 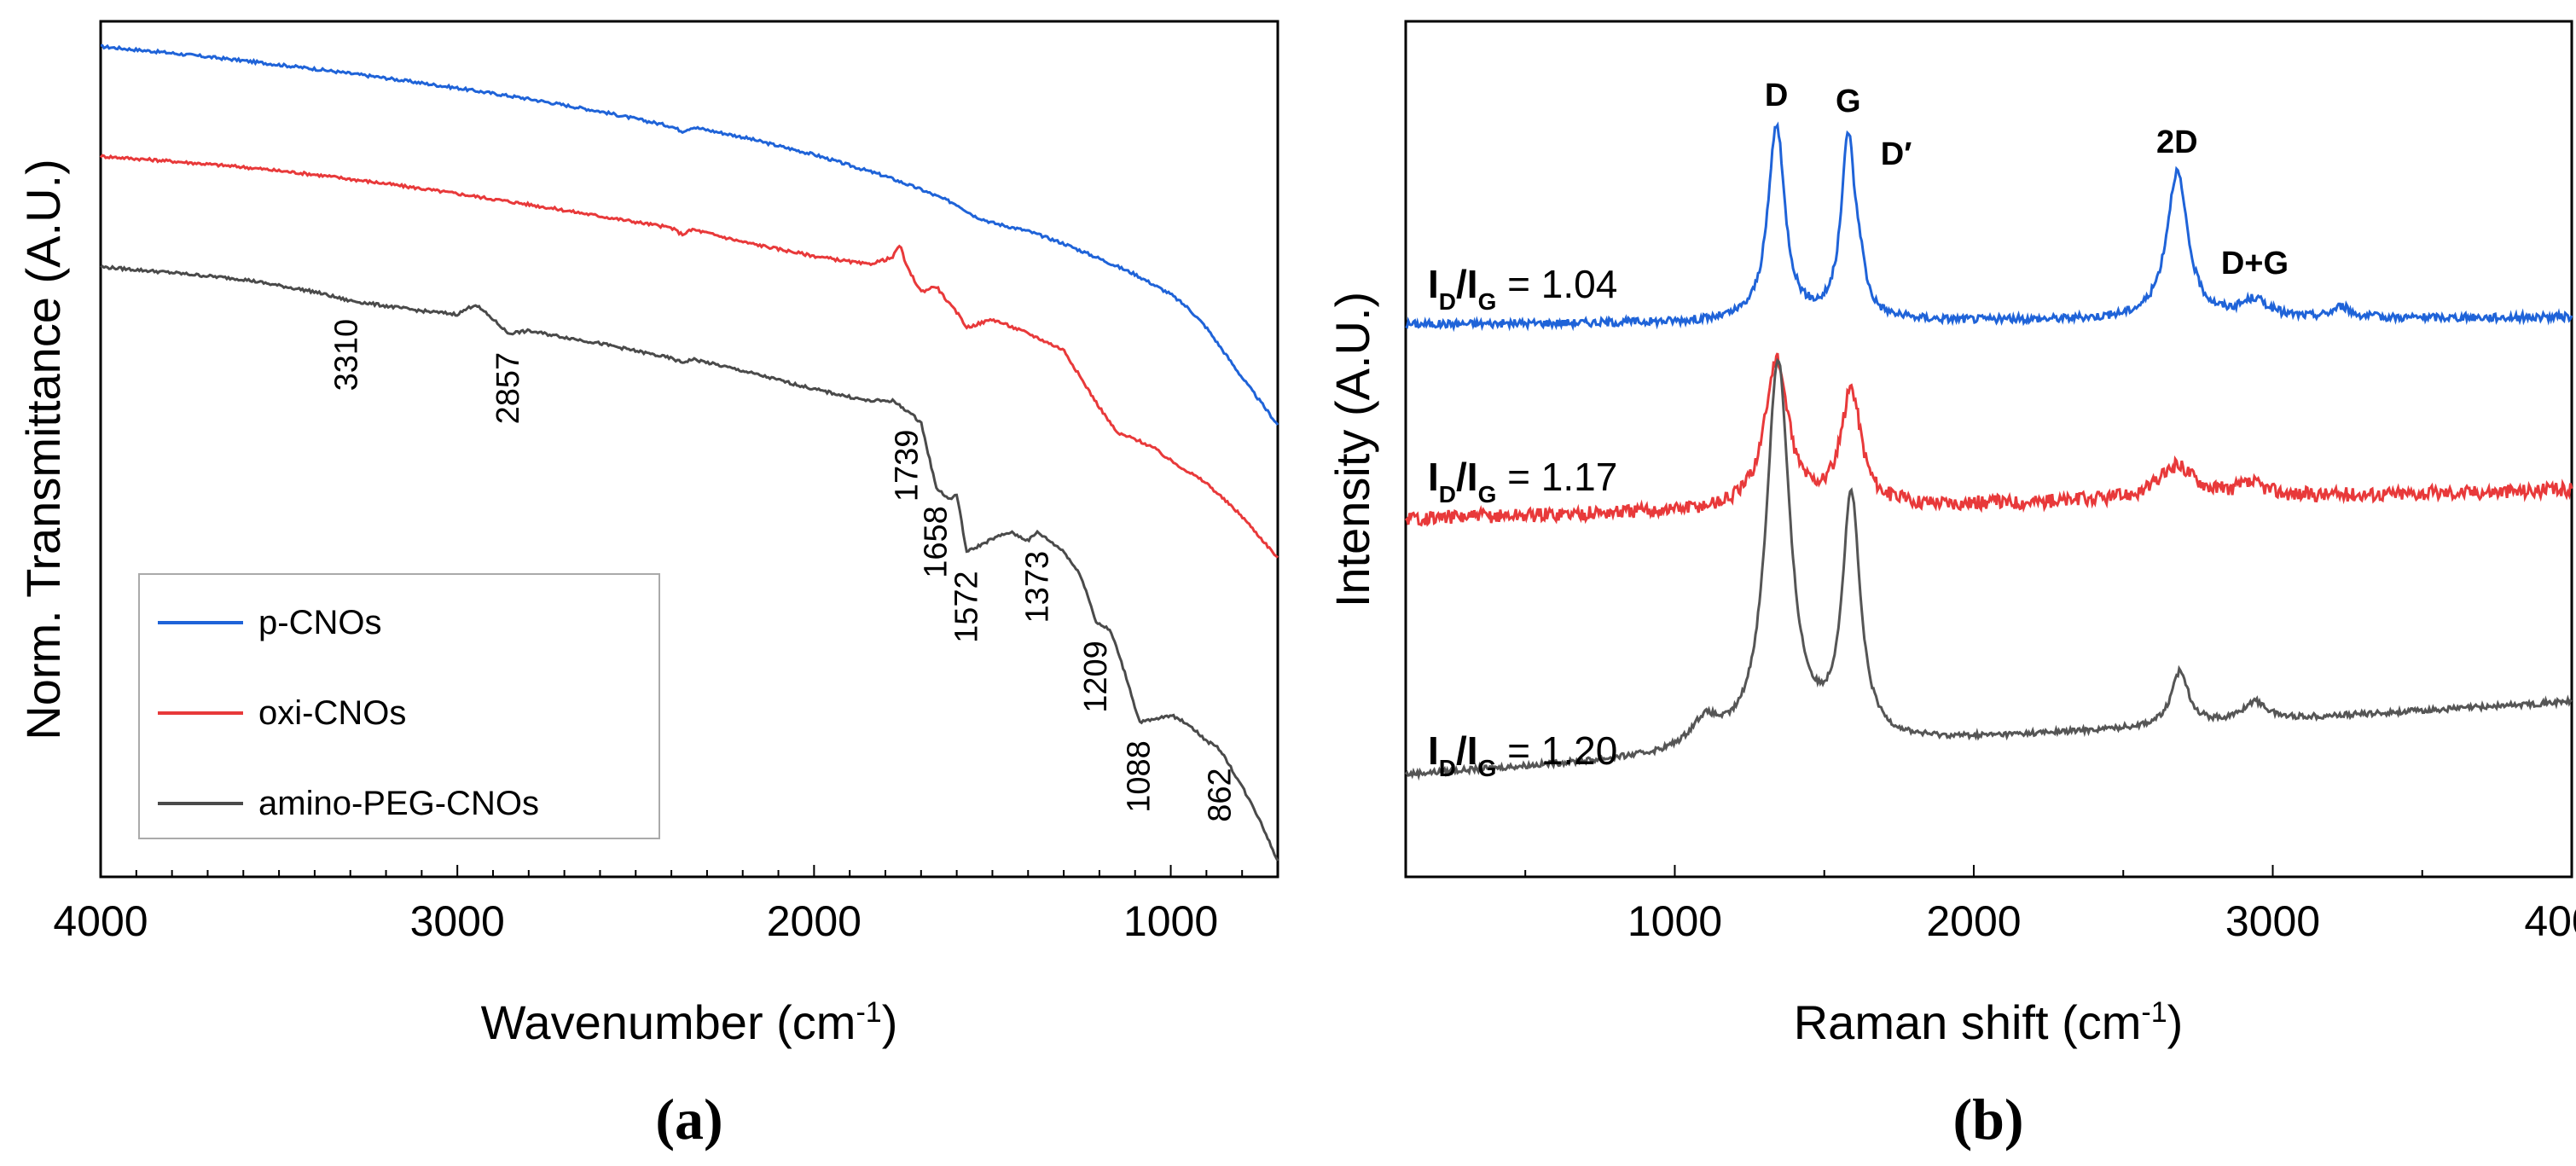 I want to click on ftir-legend: p-CNOs oxi-CNOs amino-PEG-CNOs, so click(x=399, y=706).